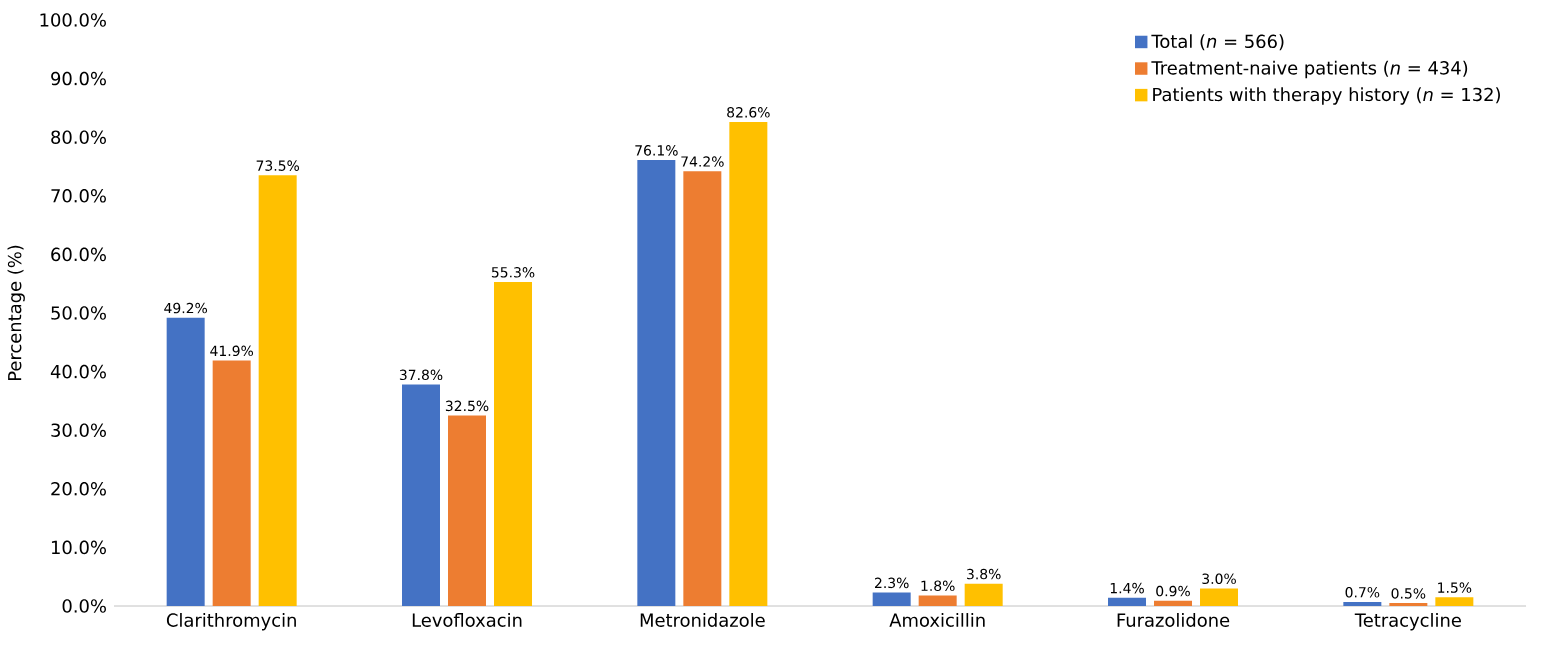  Describe the element at coordinates (78, 371) in the screenshot. I see `y-tick-label: 40.0%` at that location.